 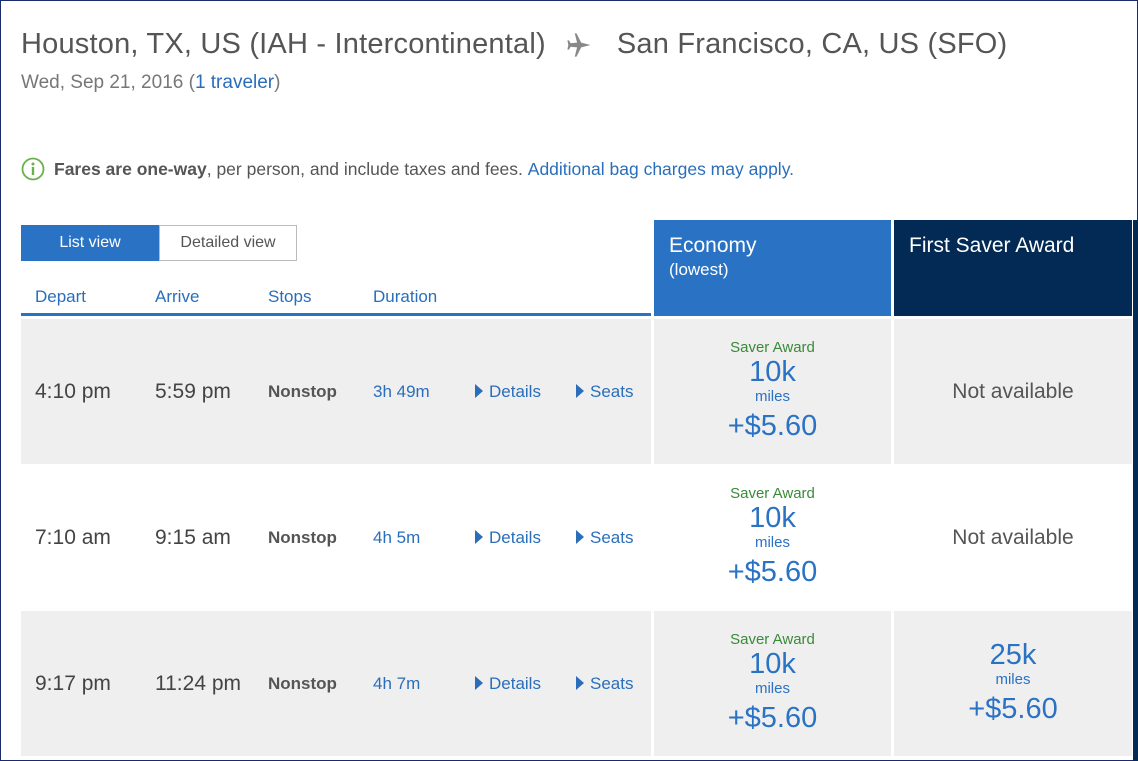 I want to click on first-column-header: First Saver Award, so click(x=1013, y=268).